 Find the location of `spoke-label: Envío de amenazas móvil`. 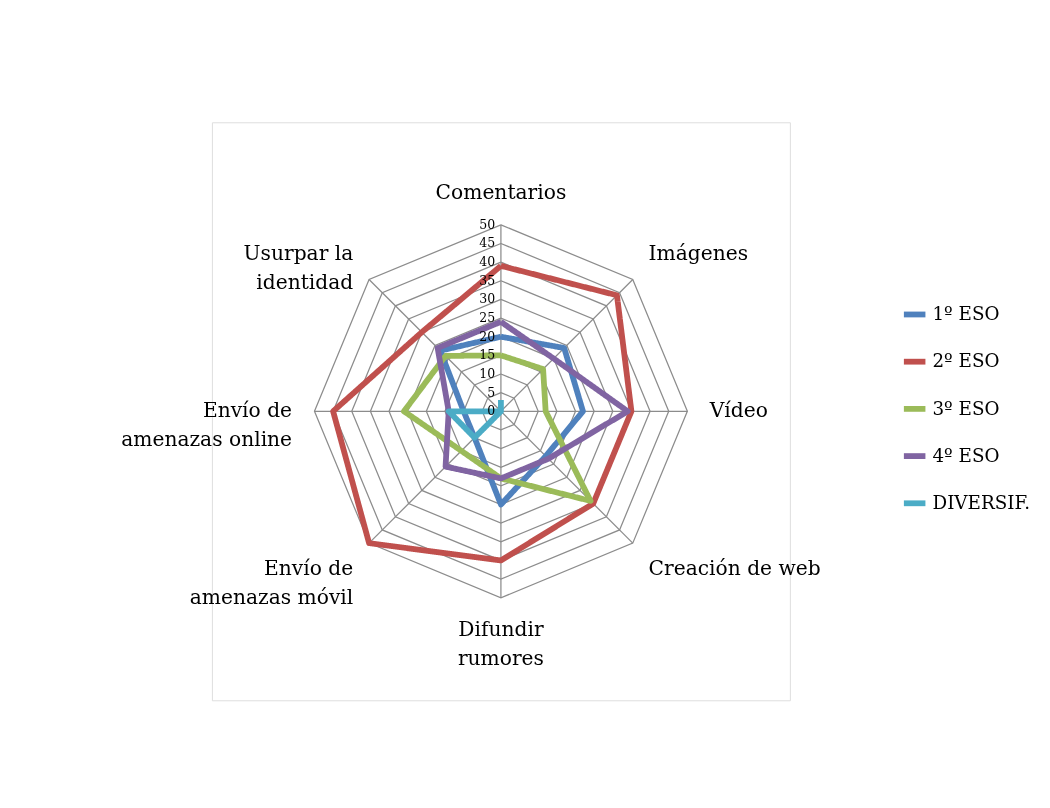

spoke-label: Envío de amenazas móvil is located at coordinates (271, 583).